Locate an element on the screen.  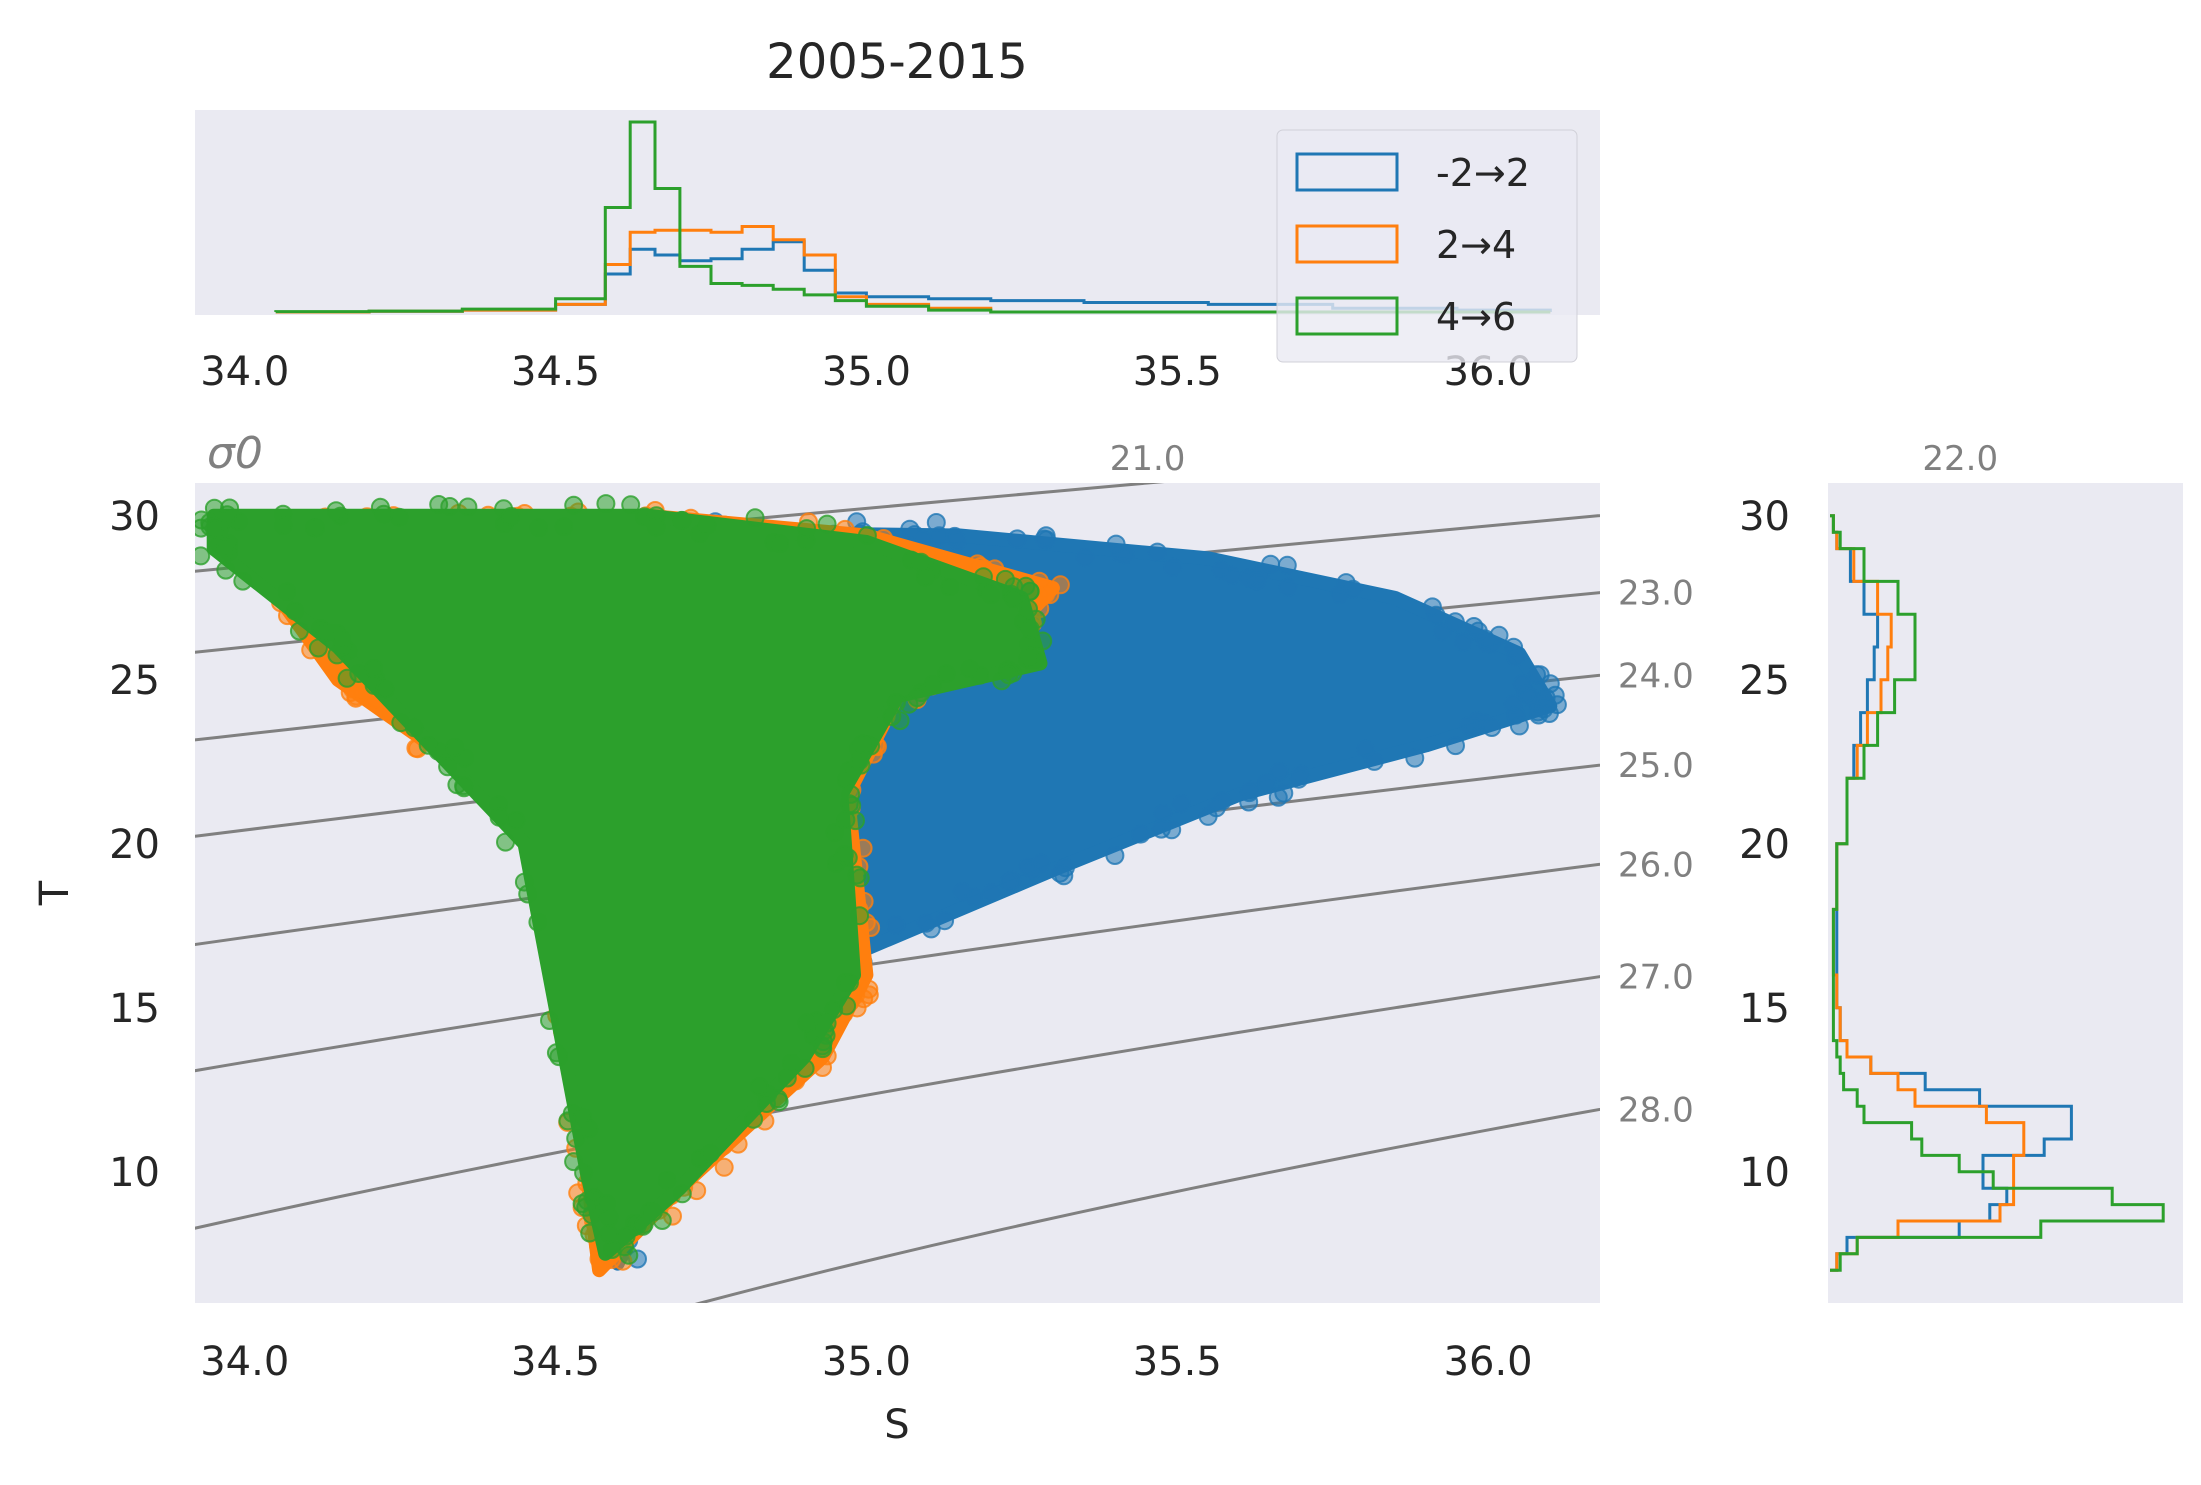
legend-label-green: 4→6 is located at coordinates (1476, 317).